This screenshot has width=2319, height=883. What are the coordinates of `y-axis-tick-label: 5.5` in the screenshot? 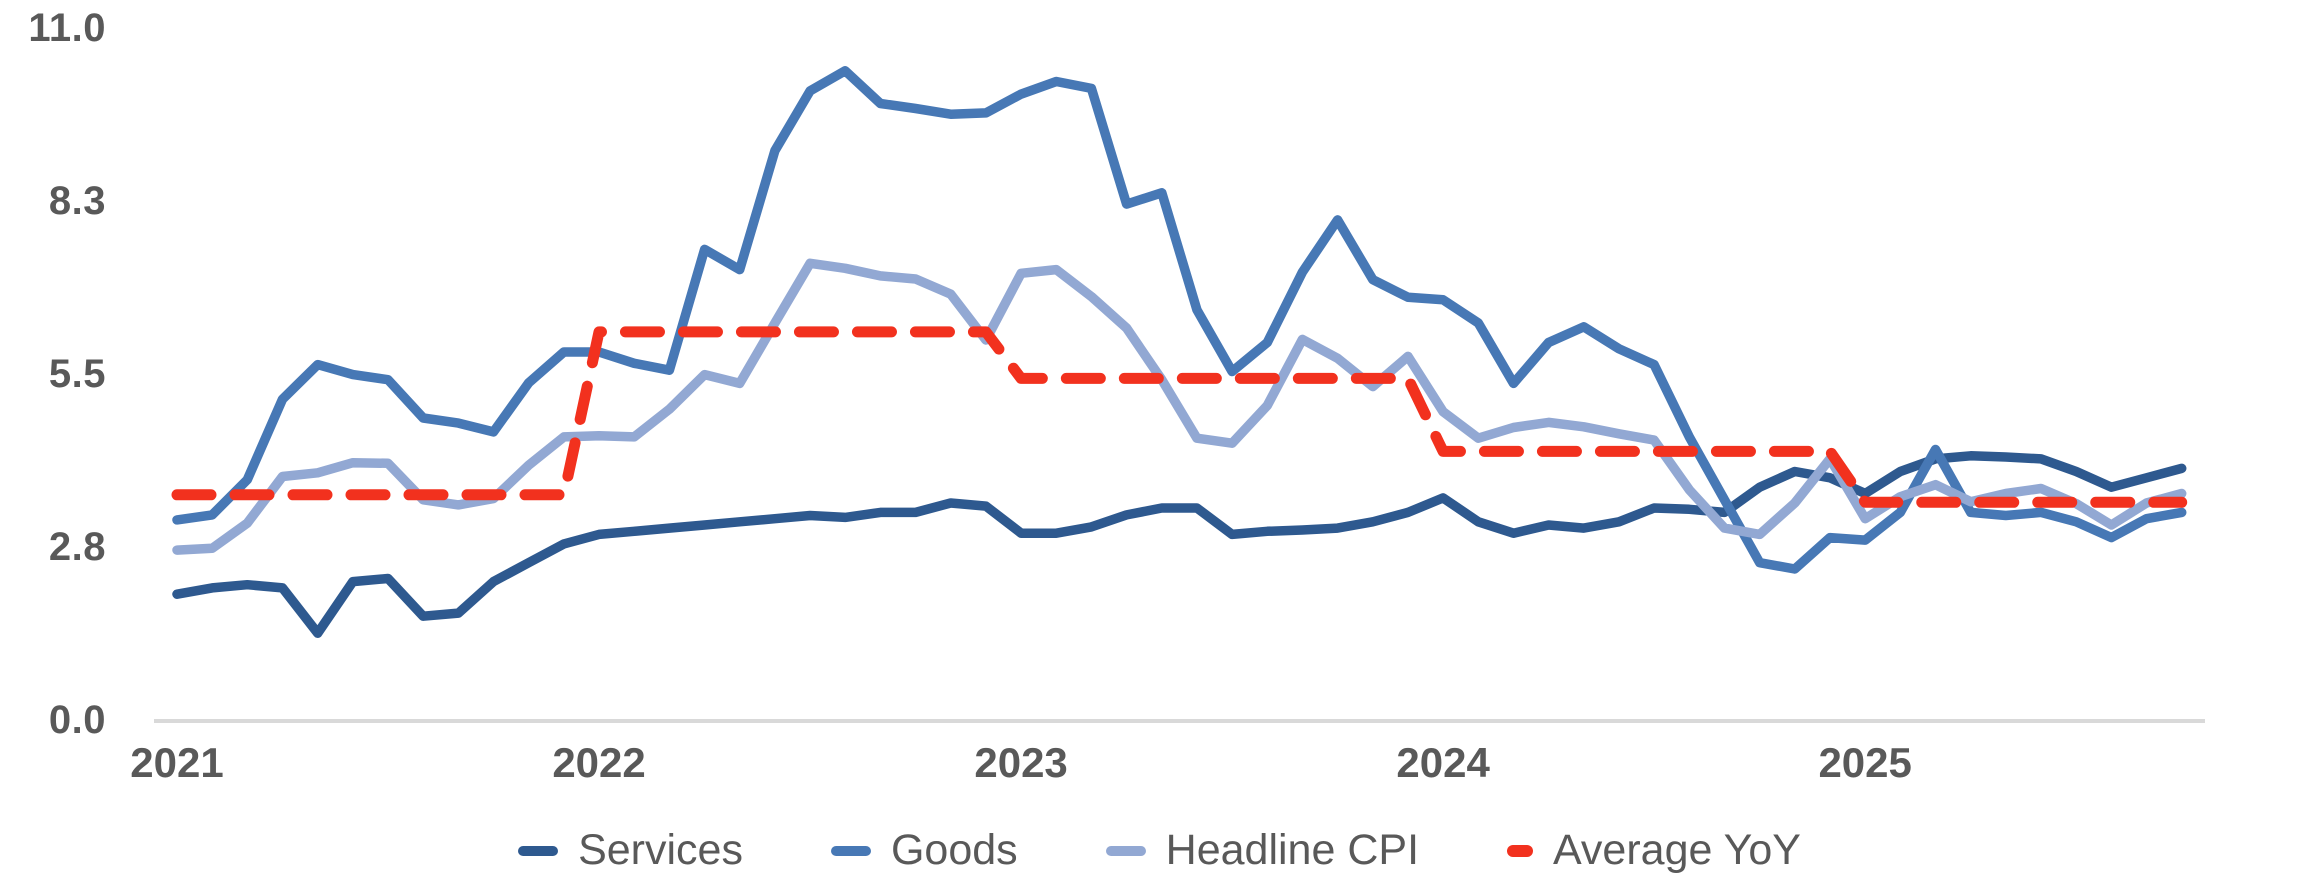 It's located at (77, 374).